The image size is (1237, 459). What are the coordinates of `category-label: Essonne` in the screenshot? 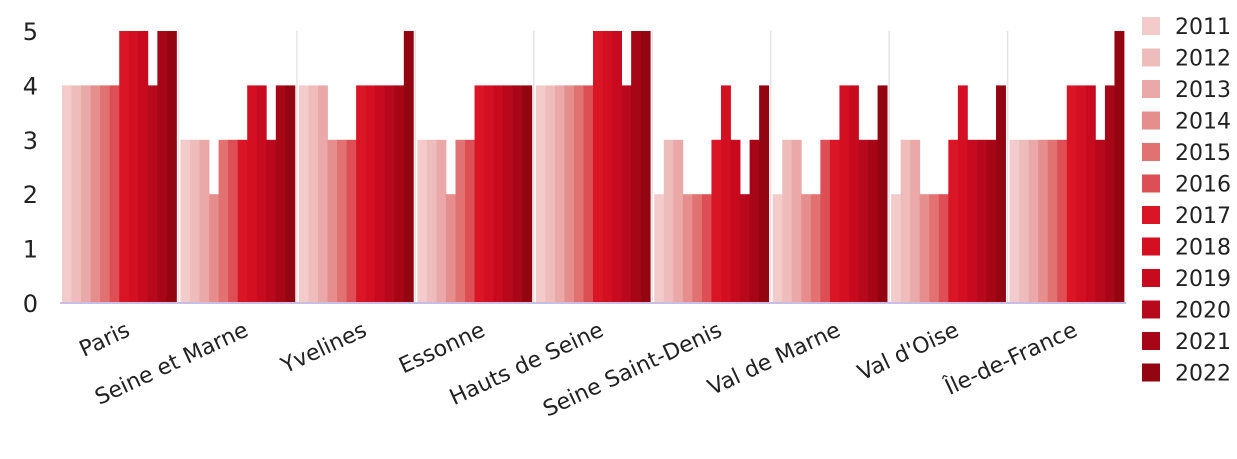 It's located at (442, 348).